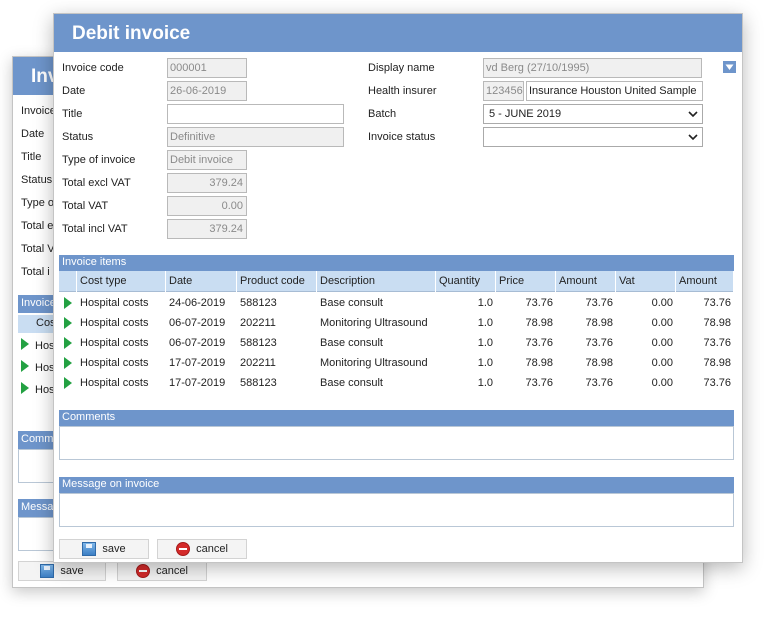  Describe the element at coordinates (85, 206) in the screenshot. I see `total-vat-label: Total VAT` at that location.